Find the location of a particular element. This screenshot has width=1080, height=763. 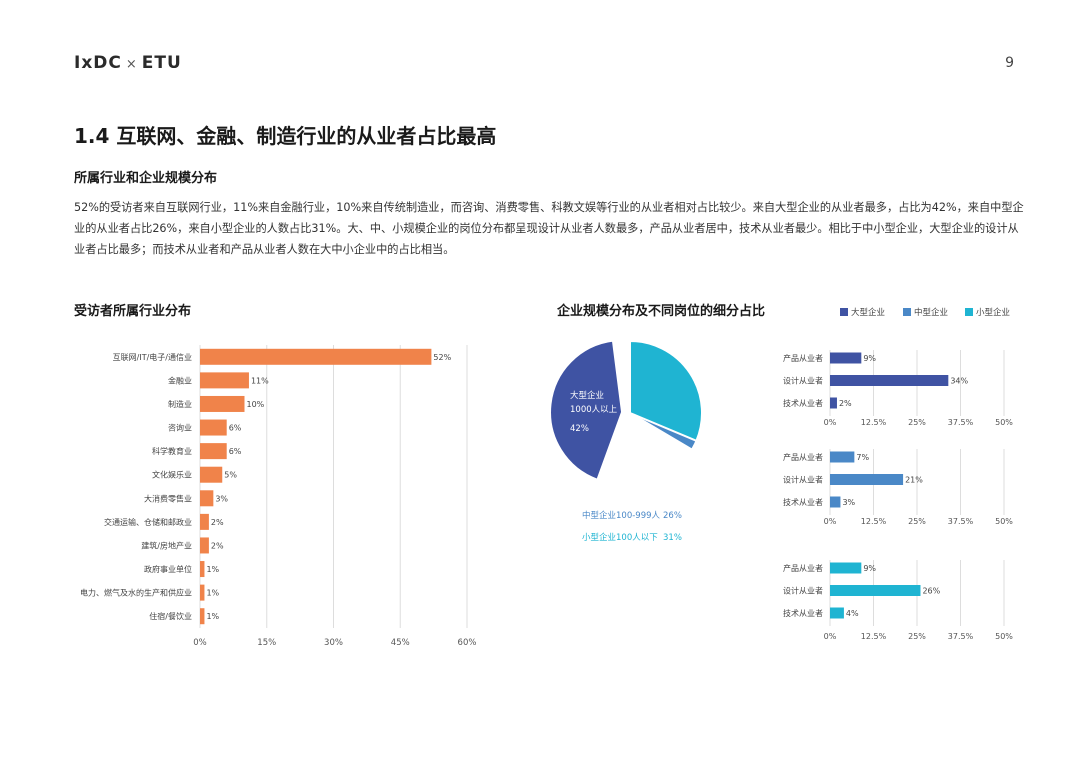

industry-value-label: 10% is located at coordinates (256, 404).